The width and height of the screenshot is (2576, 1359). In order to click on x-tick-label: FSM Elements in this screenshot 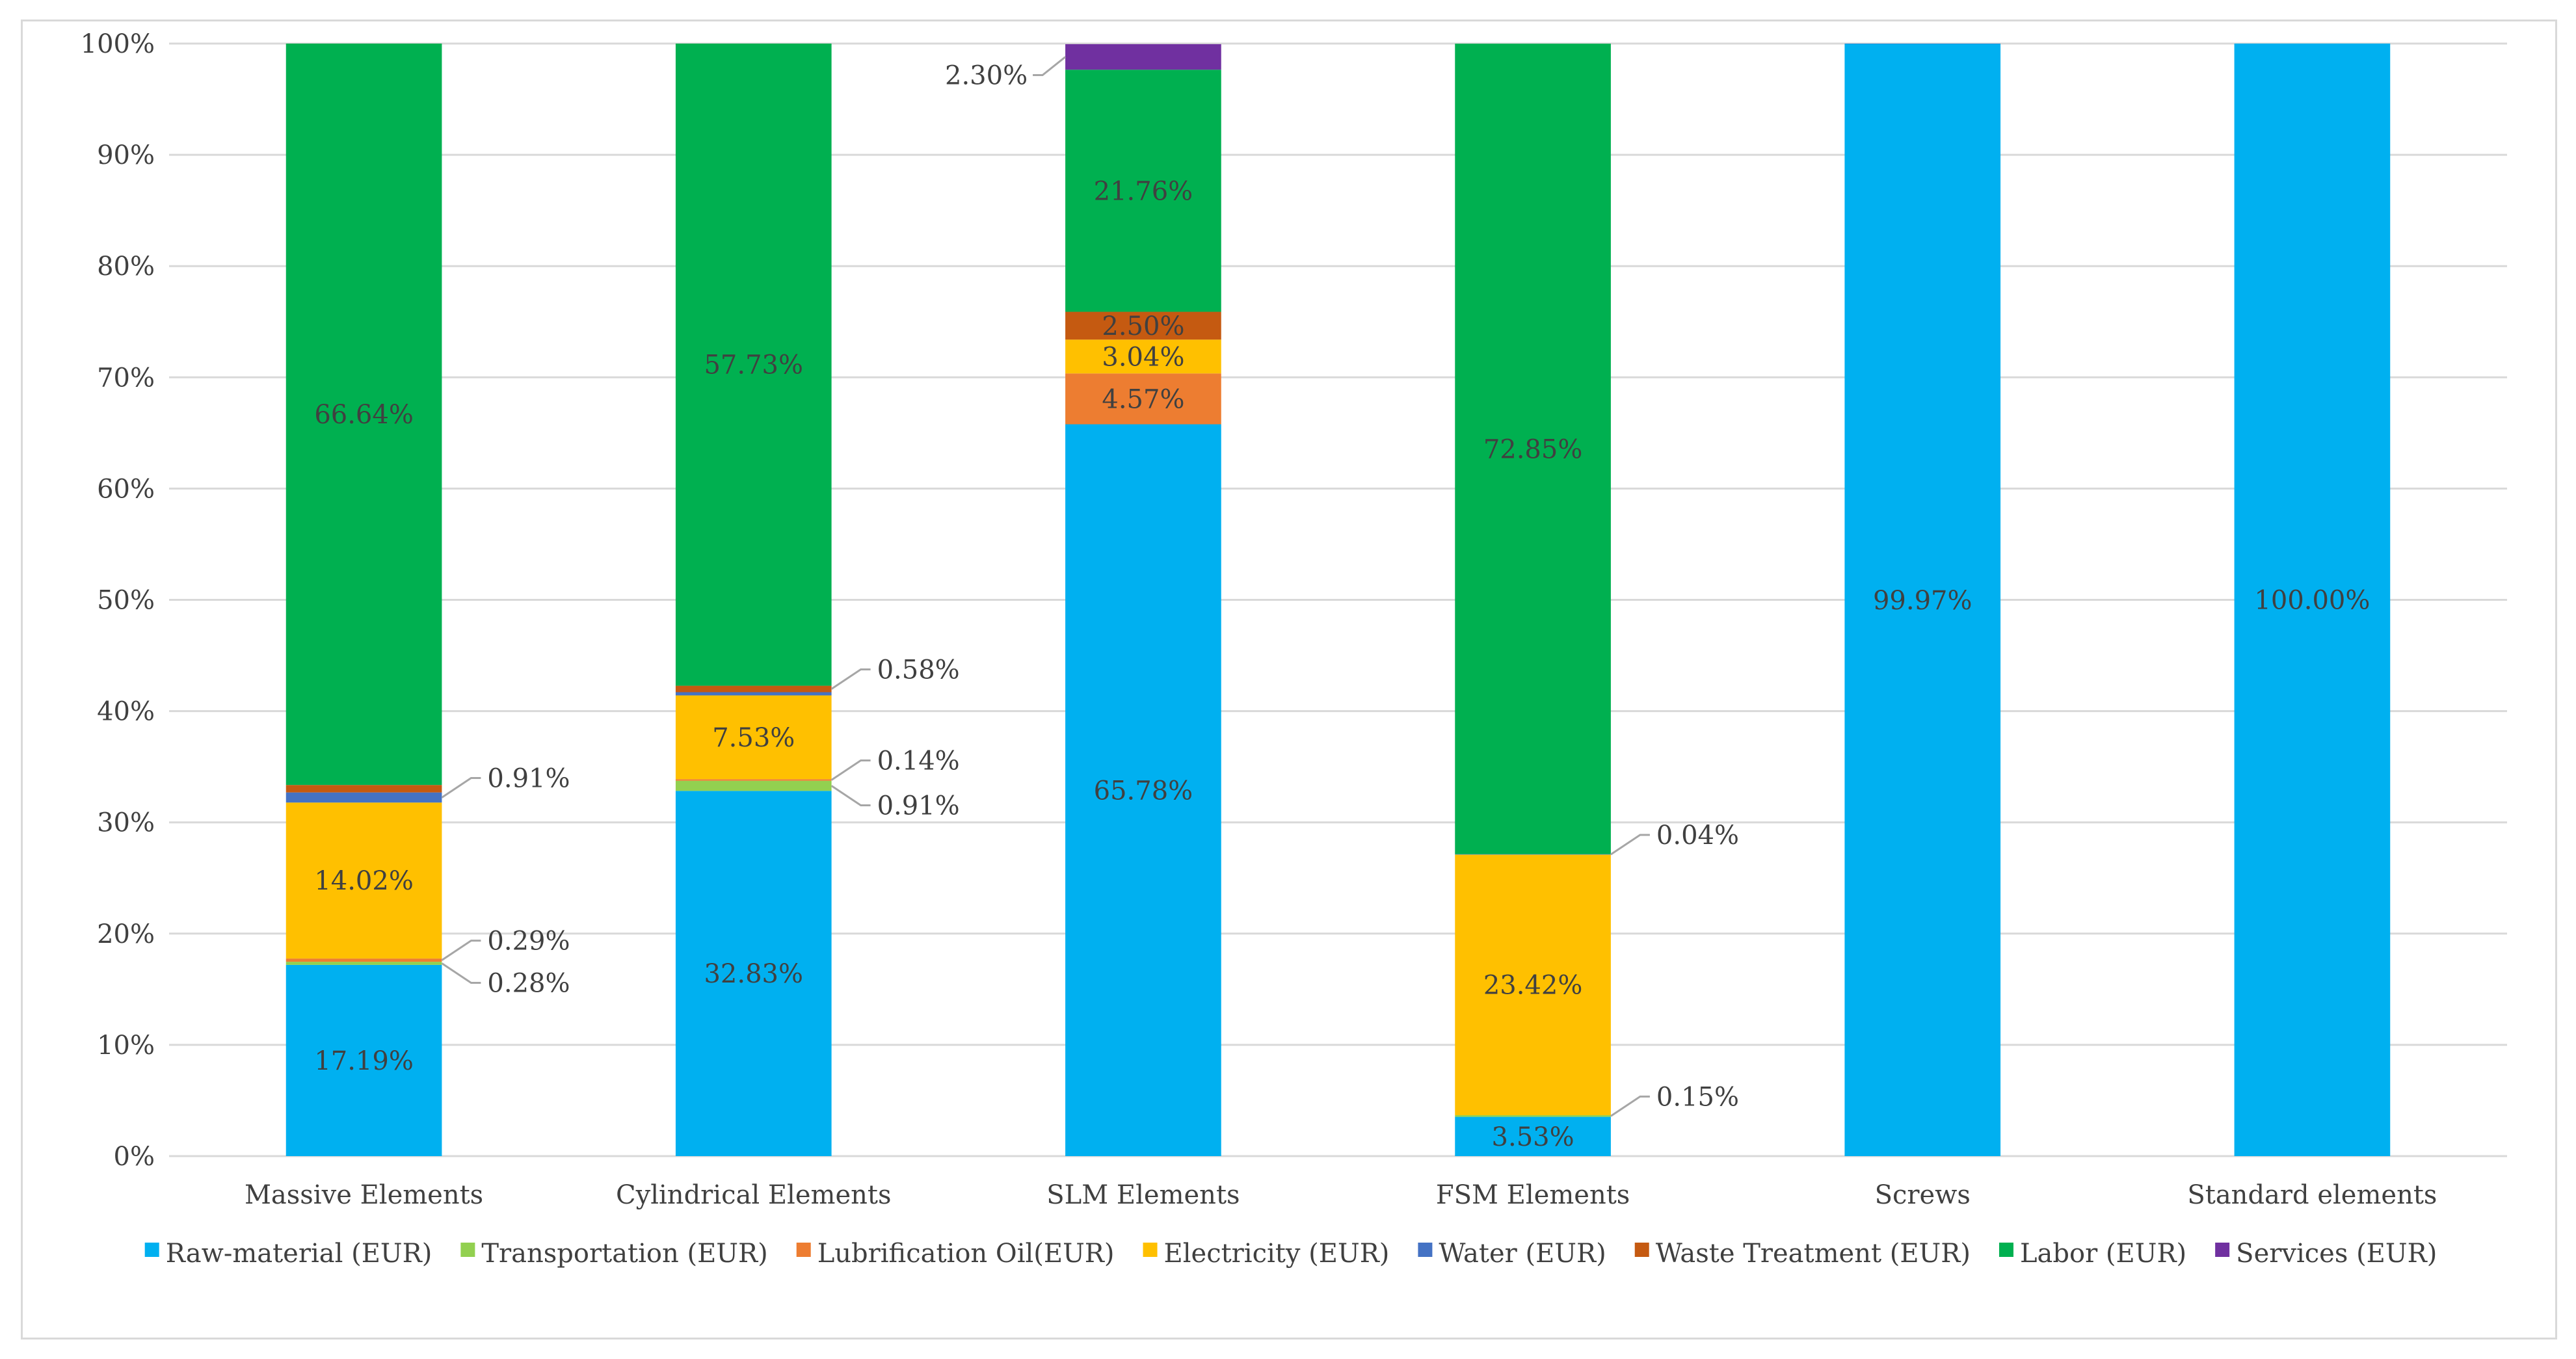, I will do `click(1533, 1195)`.